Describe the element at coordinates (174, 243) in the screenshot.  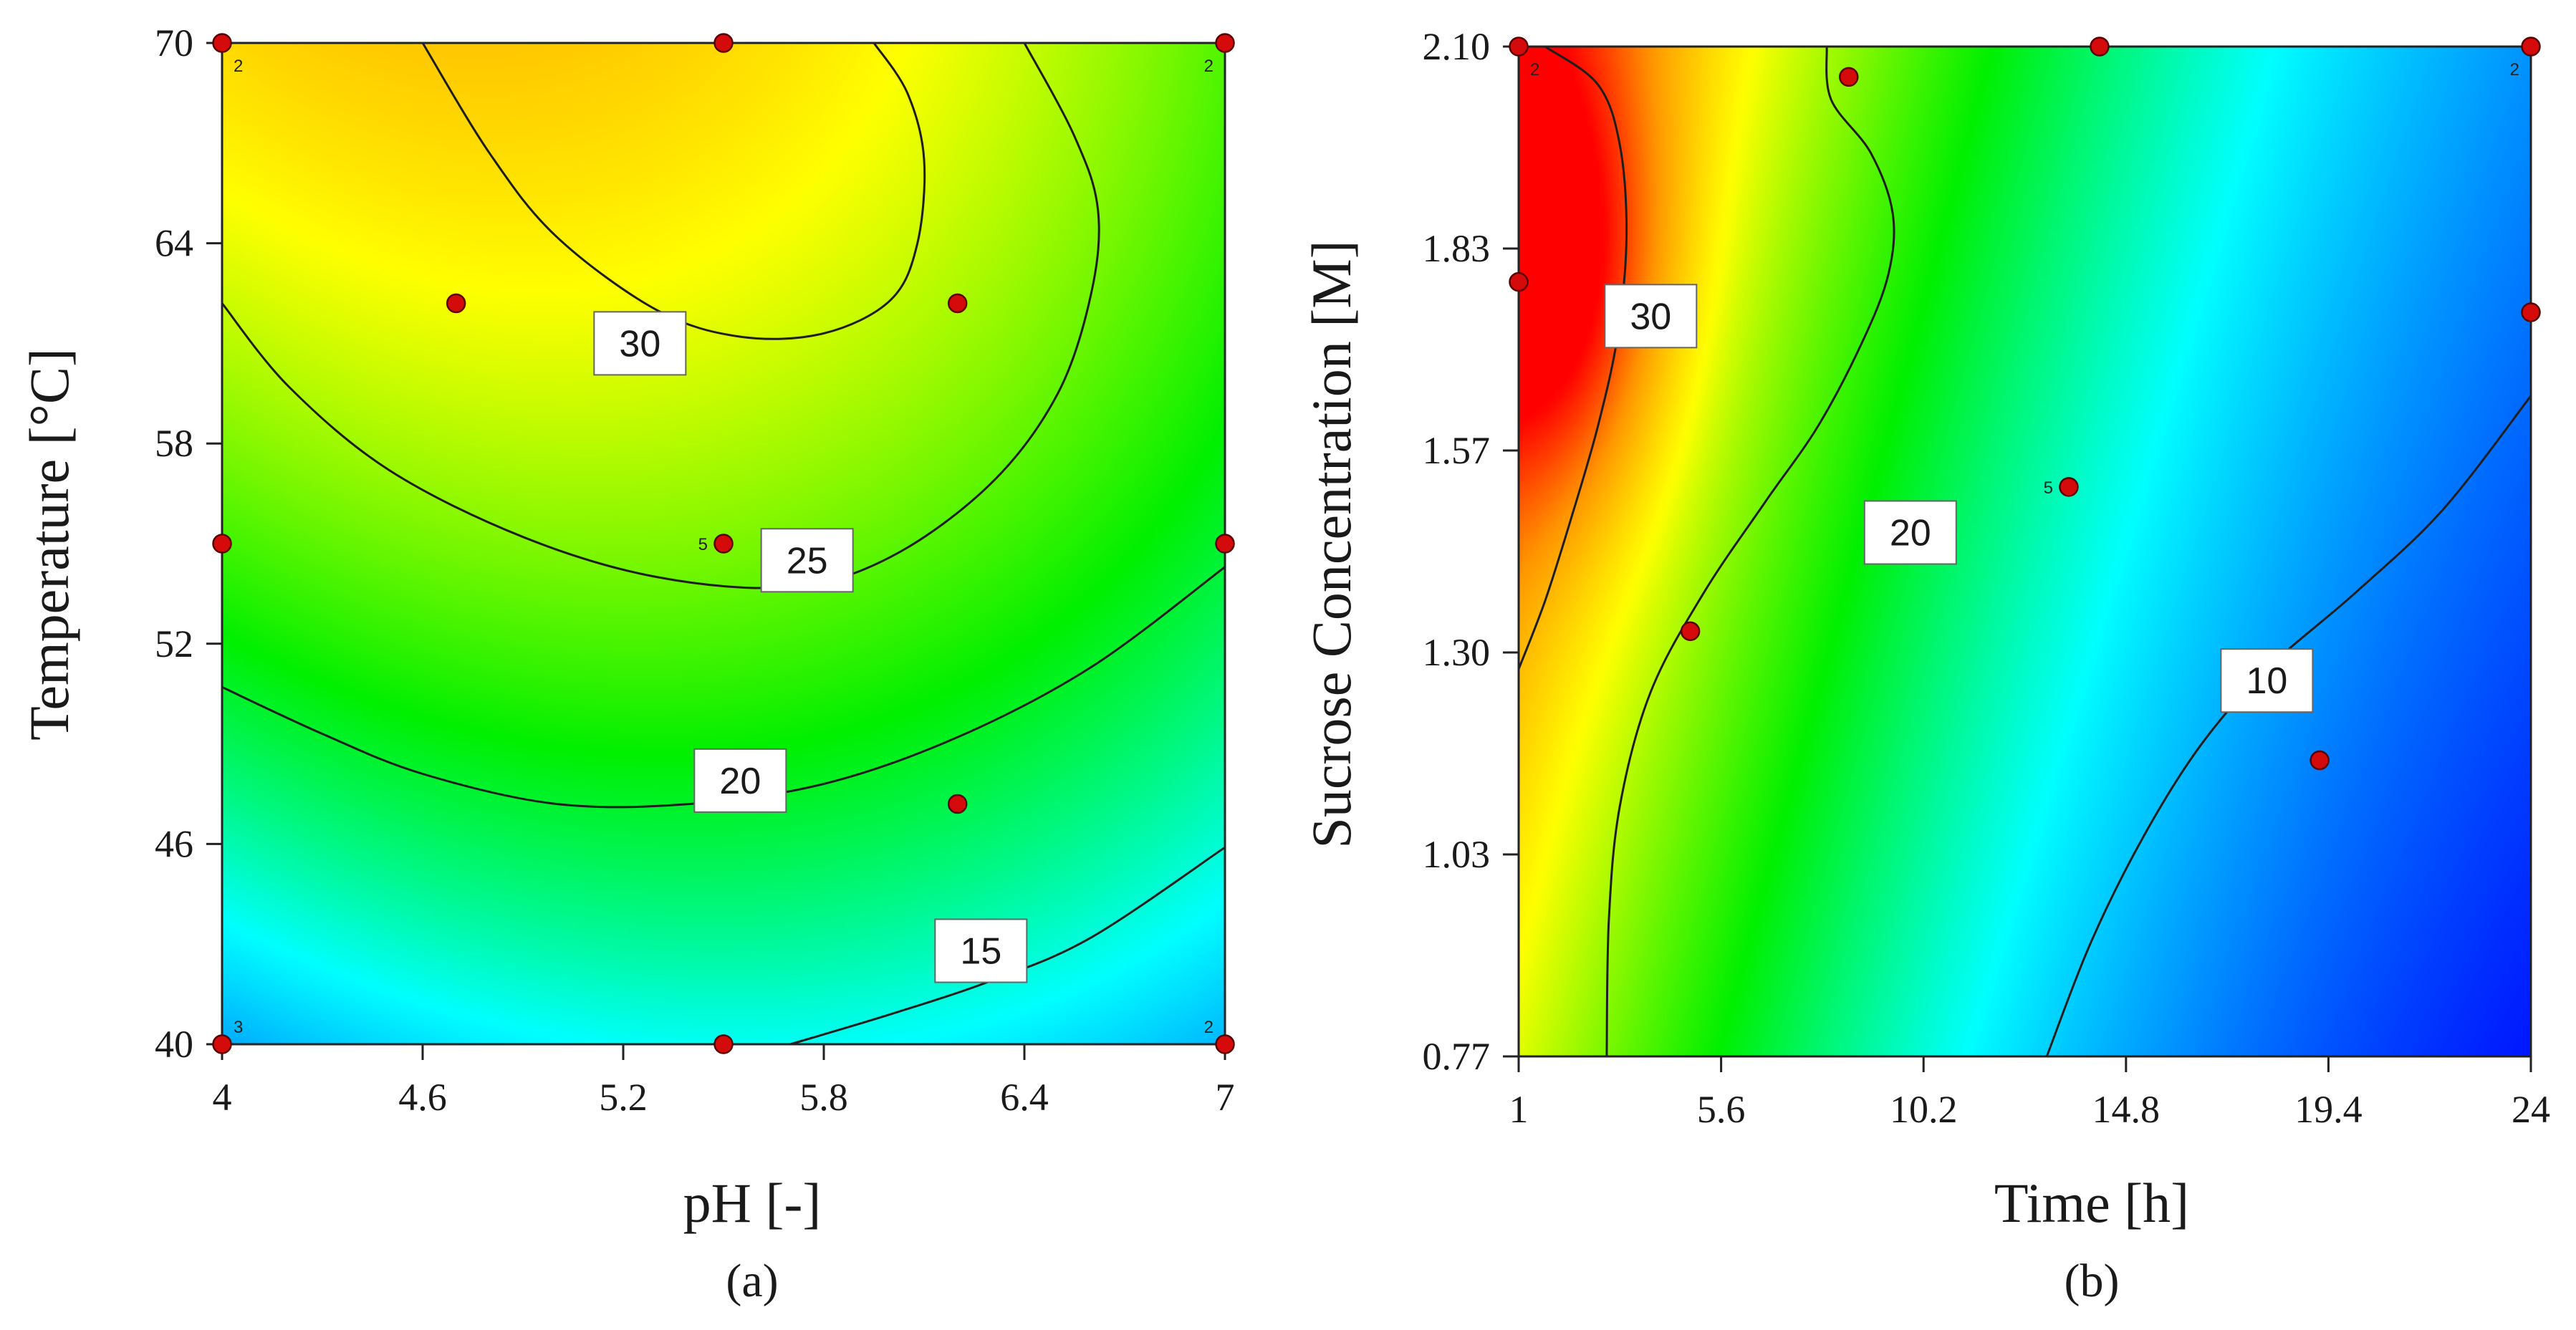
I see `y-tick-label: 64` at that location.